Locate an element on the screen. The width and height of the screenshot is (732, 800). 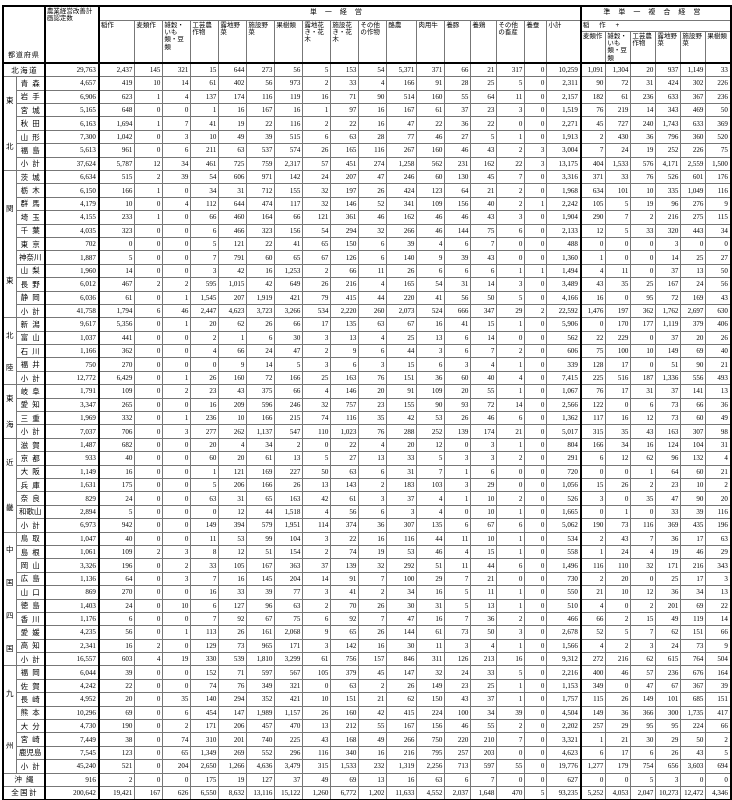
value-cell: 26 is located at coordinates (373, 605).